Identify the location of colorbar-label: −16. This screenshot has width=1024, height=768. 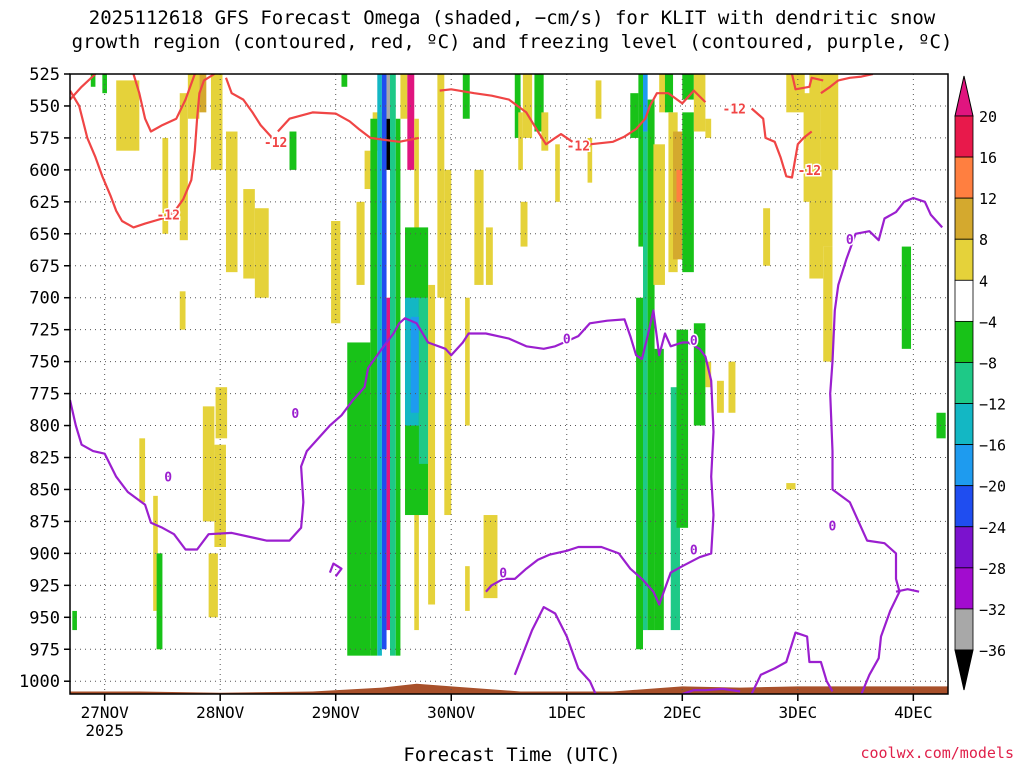
(992, 446).